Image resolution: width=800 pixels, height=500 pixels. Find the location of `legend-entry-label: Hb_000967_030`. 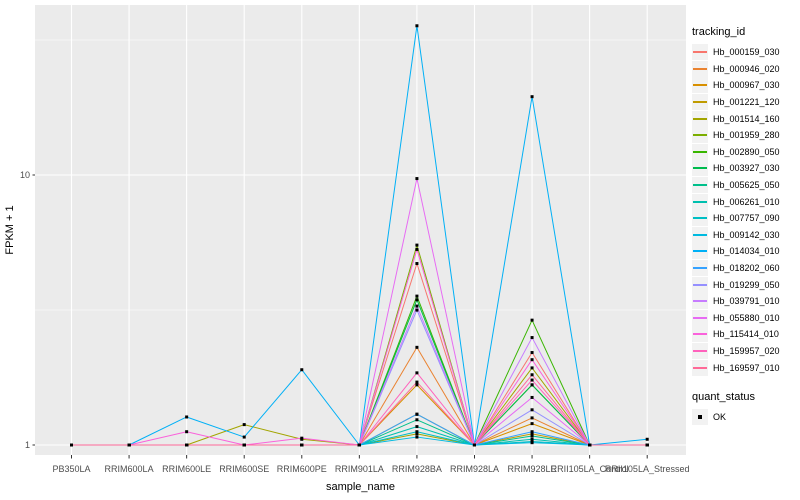

legend-entry-label: Hb_000967_030 is located at coordinates (746, 85).